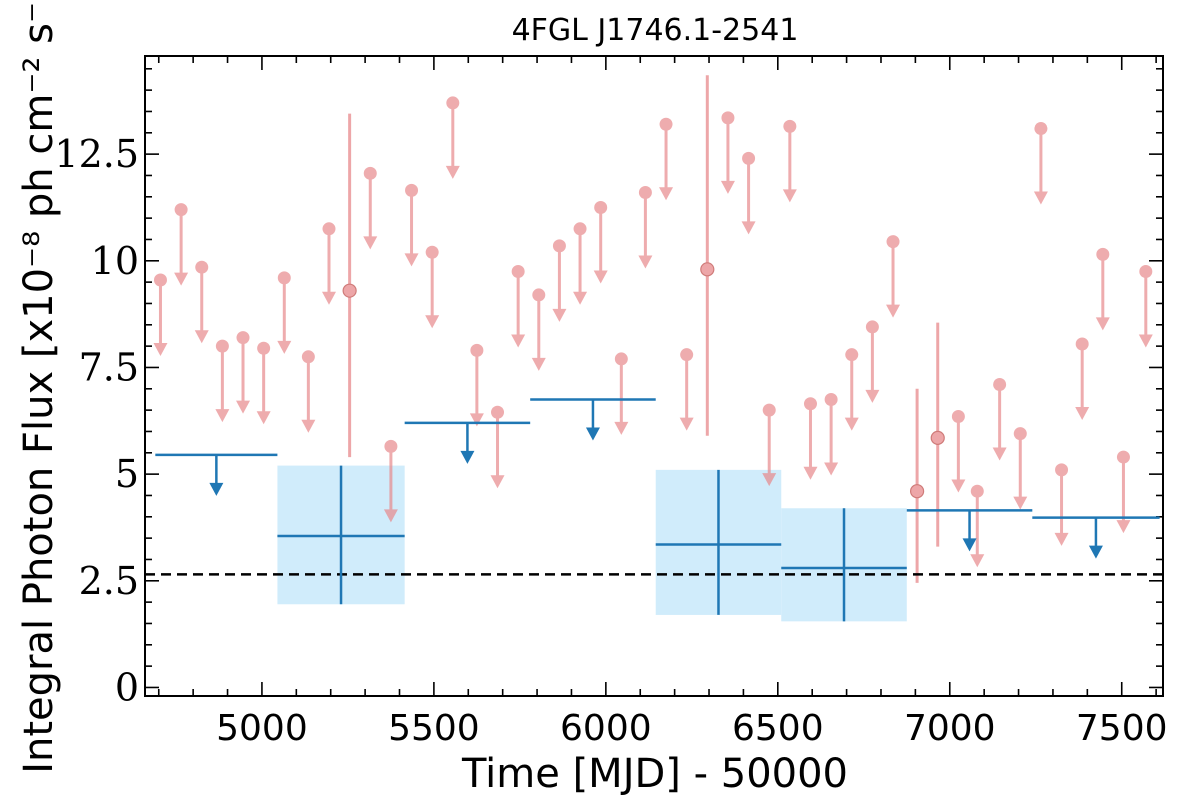 This screenshot has height=800, width=1200. What do you see at coordinates (778, 728) in the screenshot?
I see `x-tick-label: 6500` at bounding box center [778, 728].